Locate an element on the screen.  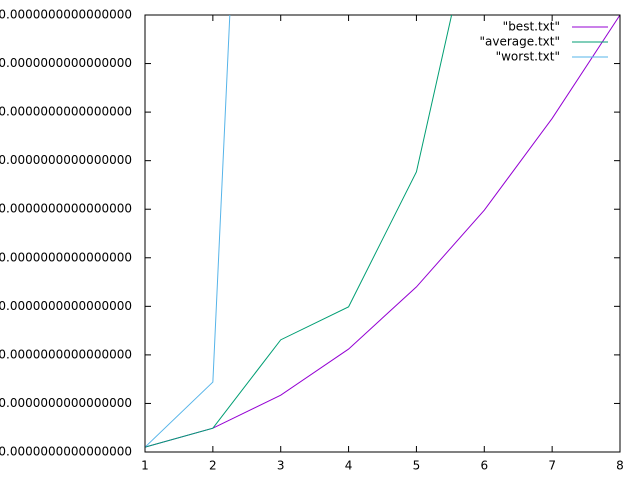
x-tick-label: 7 is located at coordinates (552, 466).